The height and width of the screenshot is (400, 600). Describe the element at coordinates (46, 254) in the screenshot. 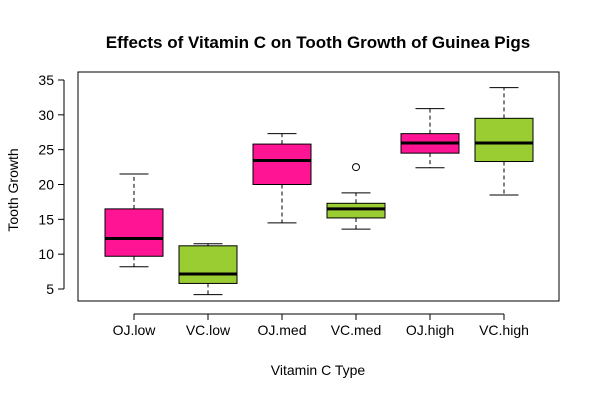

I see `y-tick-label: 10` at that location.